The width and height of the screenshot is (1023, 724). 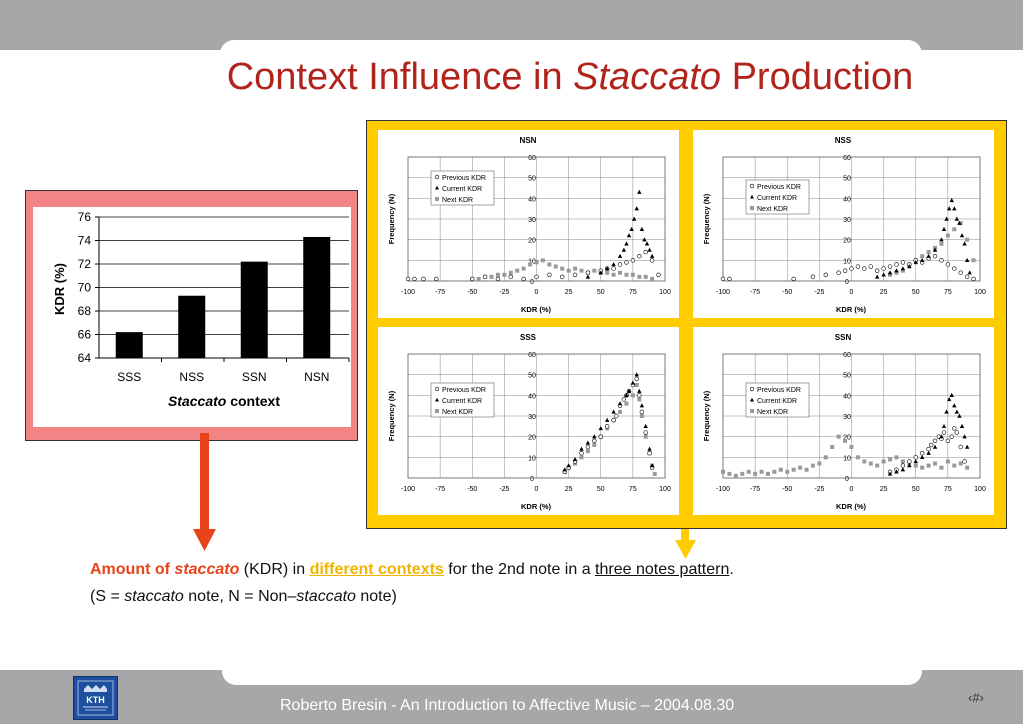 I want to click on caption2-a: (S =, so click(x=107, y=596).